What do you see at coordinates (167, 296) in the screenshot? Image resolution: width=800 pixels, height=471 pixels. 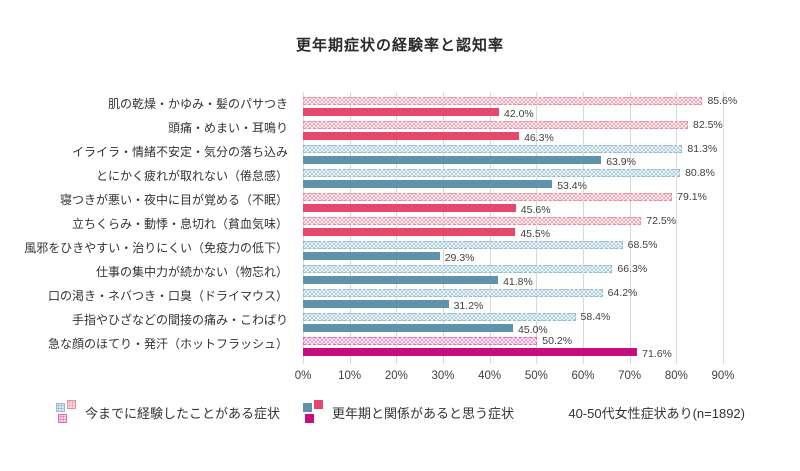 I see `category-label: 口の渇き・ネバつき・口臭（ドライマウス）` at bounding box center [167, 296].